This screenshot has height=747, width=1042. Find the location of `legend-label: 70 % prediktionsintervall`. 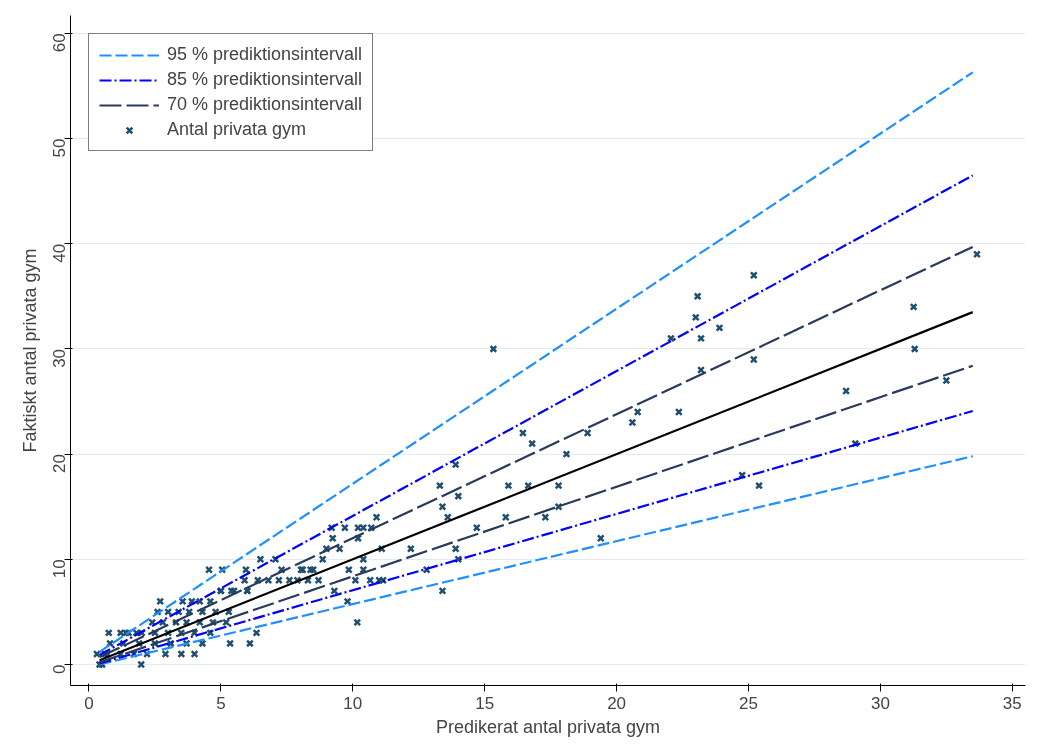

legend-label: 70 % prediktionsintervall is located at coordinates (265, 104).